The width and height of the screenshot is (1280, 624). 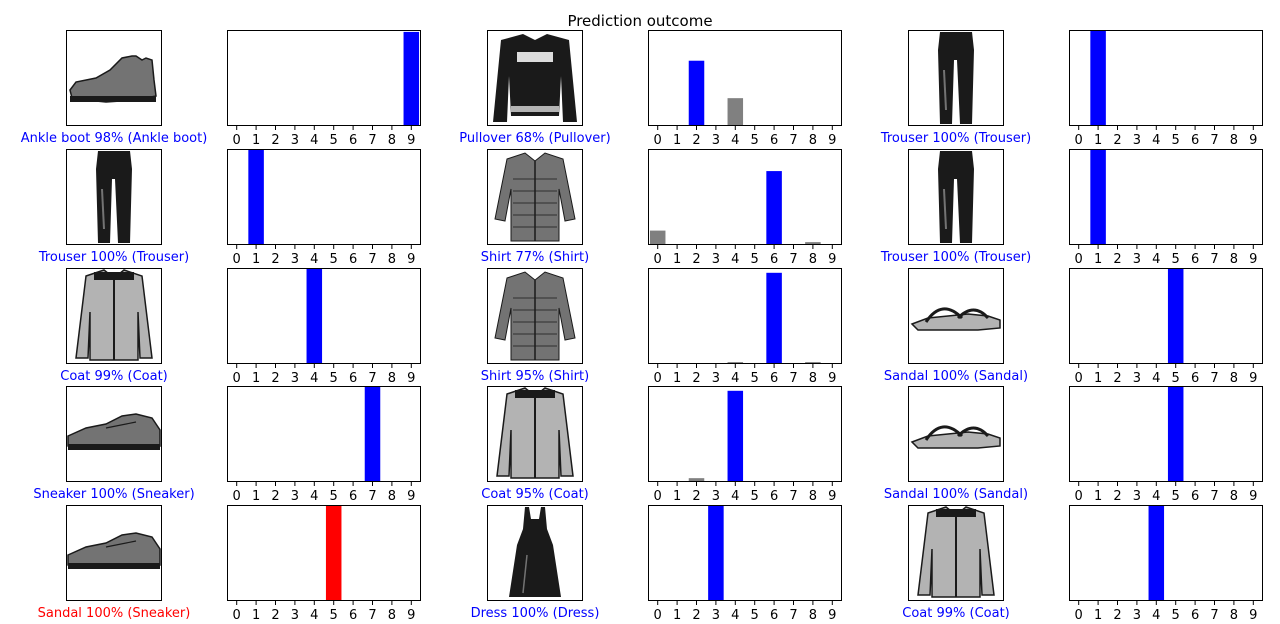 What do you see at coordinates (535, 257) in the screenshot?
I see `prediction-caption: Shirt 77% (Shirt)` at bounding box center [535, 257].